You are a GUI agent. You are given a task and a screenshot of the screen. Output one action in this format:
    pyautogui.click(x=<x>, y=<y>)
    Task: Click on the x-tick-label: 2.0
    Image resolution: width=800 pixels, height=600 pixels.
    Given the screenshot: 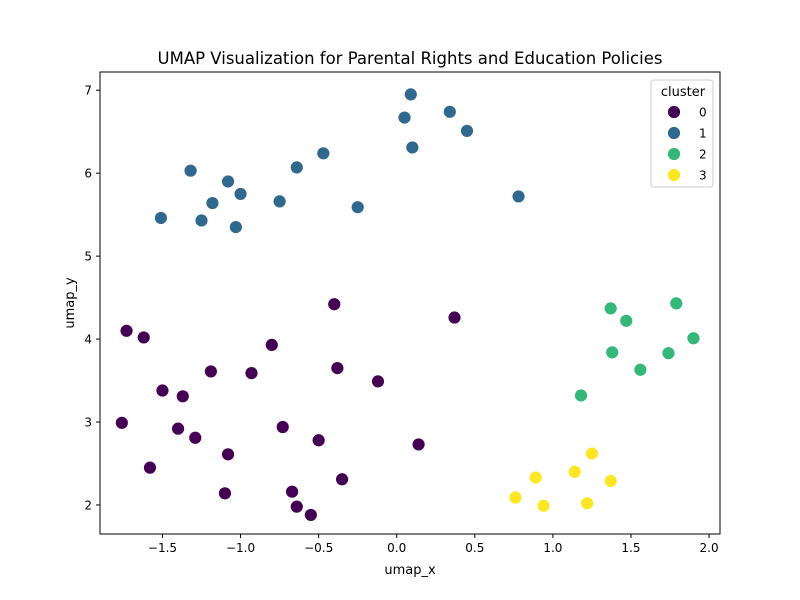 What is the action you would take?
    pyautogui.click(x=709, y=548)
    